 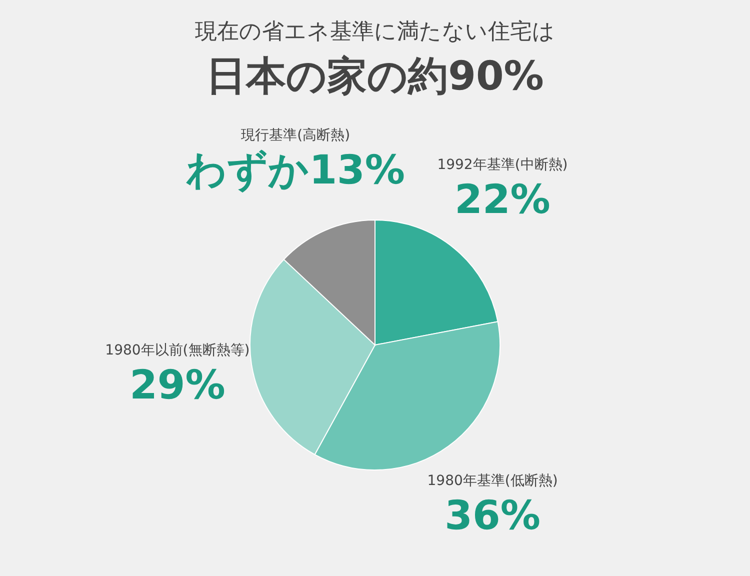 What do you see at coordinates (492, 515) in the screenshot?
I see `data-label: 36%` at bounding box center [492, 515].